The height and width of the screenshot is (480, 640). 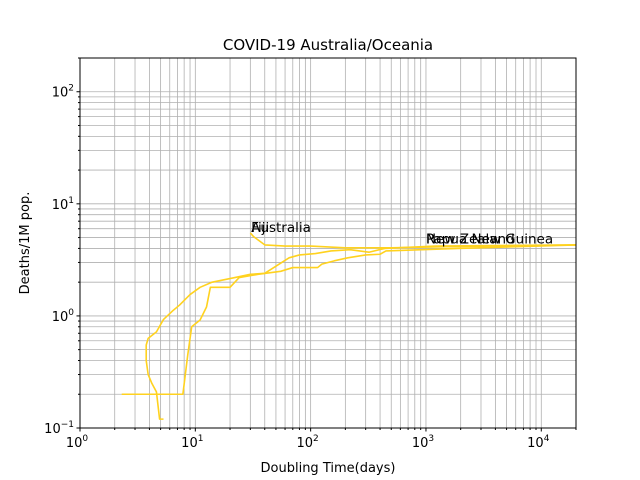 I want to click on x-tick-label: 10², so click(x=308, y=442).